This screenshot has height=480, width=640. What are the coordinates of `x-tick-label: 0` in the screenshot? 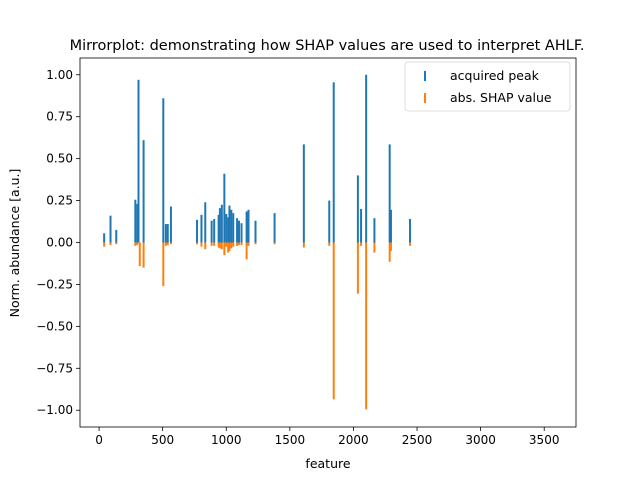 It's located at (99, 440).